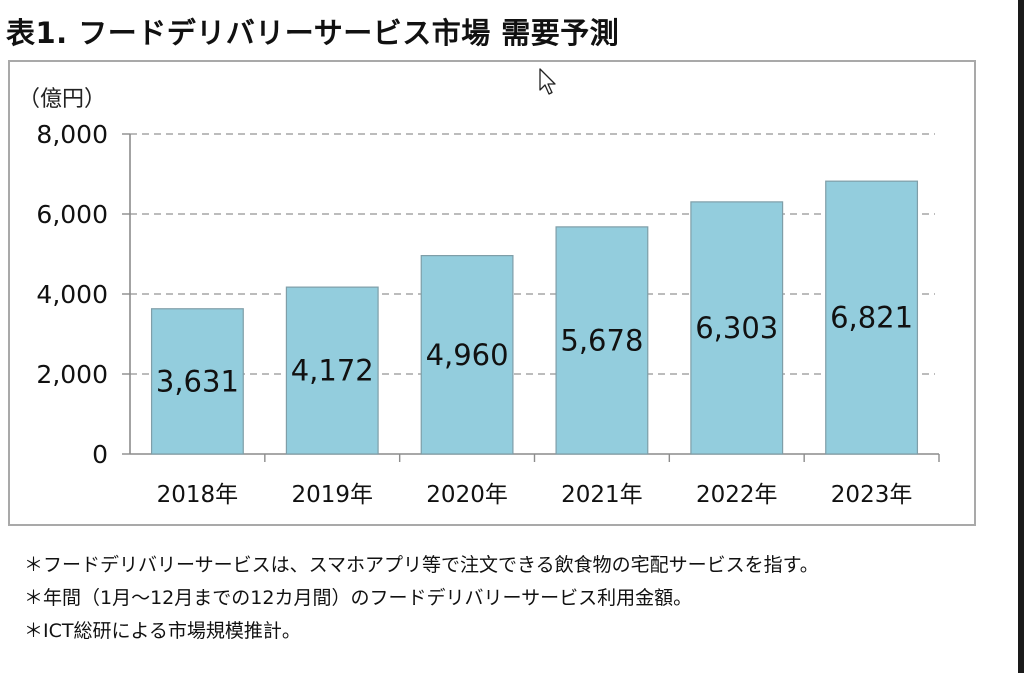  Describe the element at coordinates (467, 495) in the screenshot. I see `x-tick-label: 2020年` at that location.